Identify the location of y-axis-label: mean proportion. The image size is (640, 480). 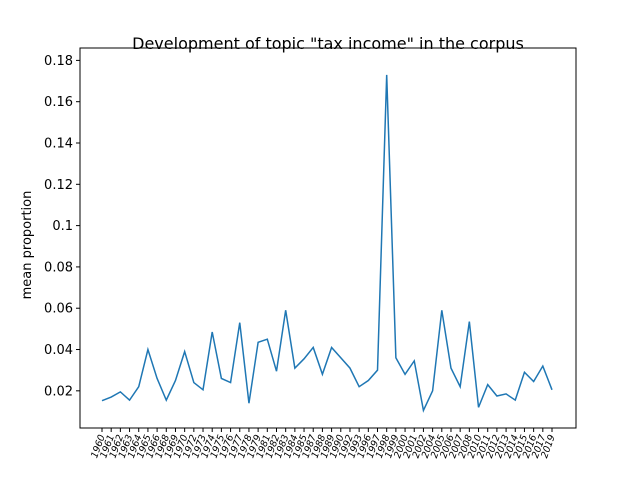
(27, 245).